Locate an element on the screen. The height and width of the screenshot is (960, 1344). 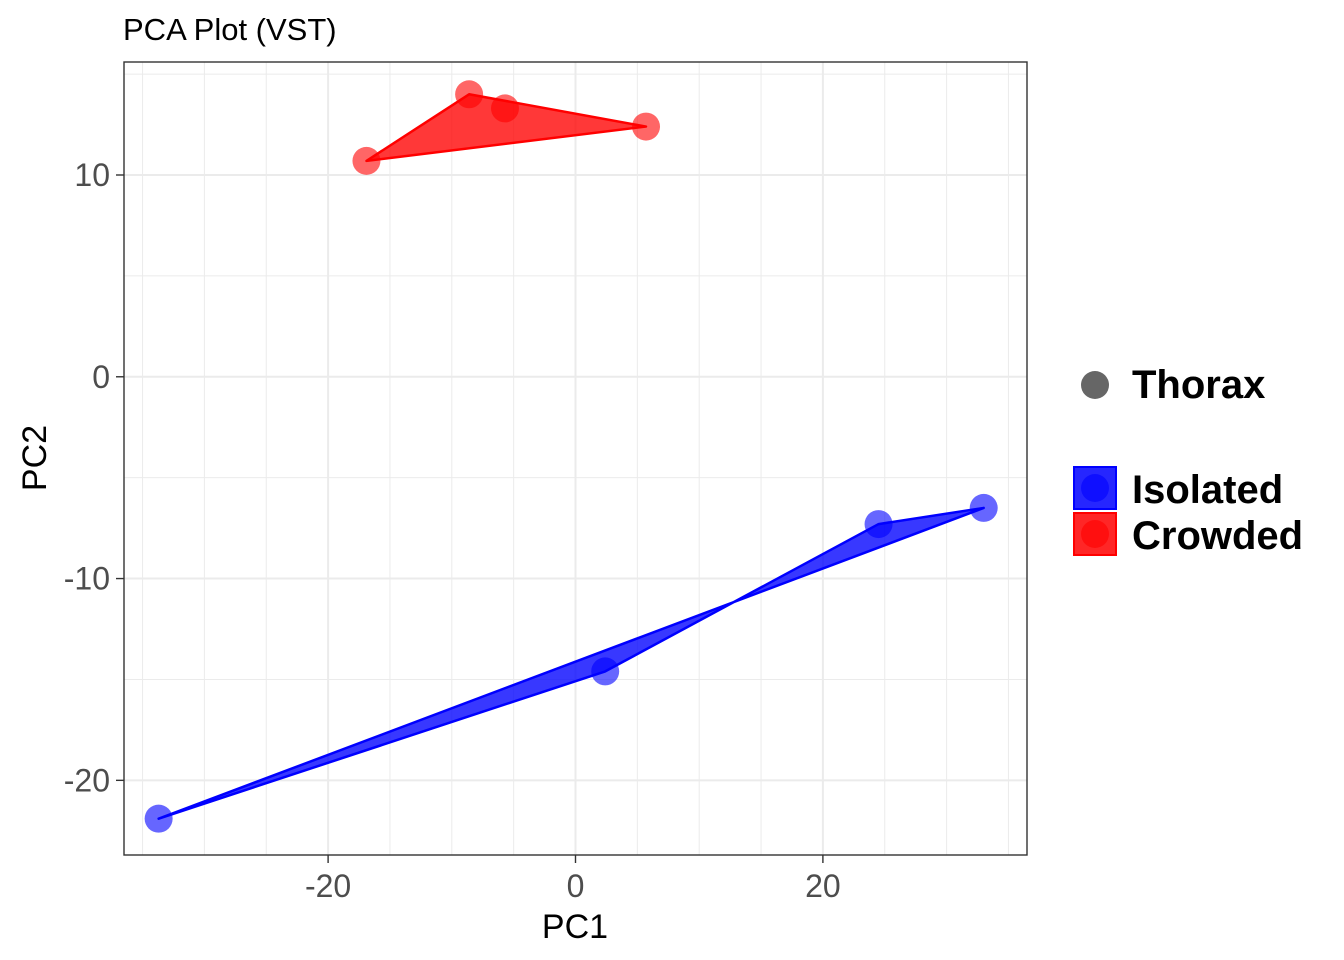
chart-title: PCA Plot (VST) is located at coordinates (230, 29).